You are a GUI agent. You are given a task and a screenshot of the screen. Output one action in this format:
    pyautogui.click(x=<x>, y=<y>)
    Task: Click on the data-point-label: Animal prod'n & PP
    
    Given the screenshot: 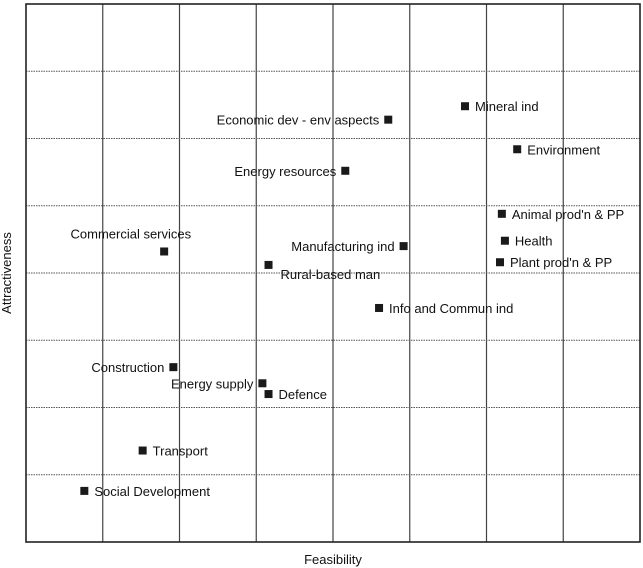 What is the action you would take?
    pyautogui.click(x=568, y=214)
    